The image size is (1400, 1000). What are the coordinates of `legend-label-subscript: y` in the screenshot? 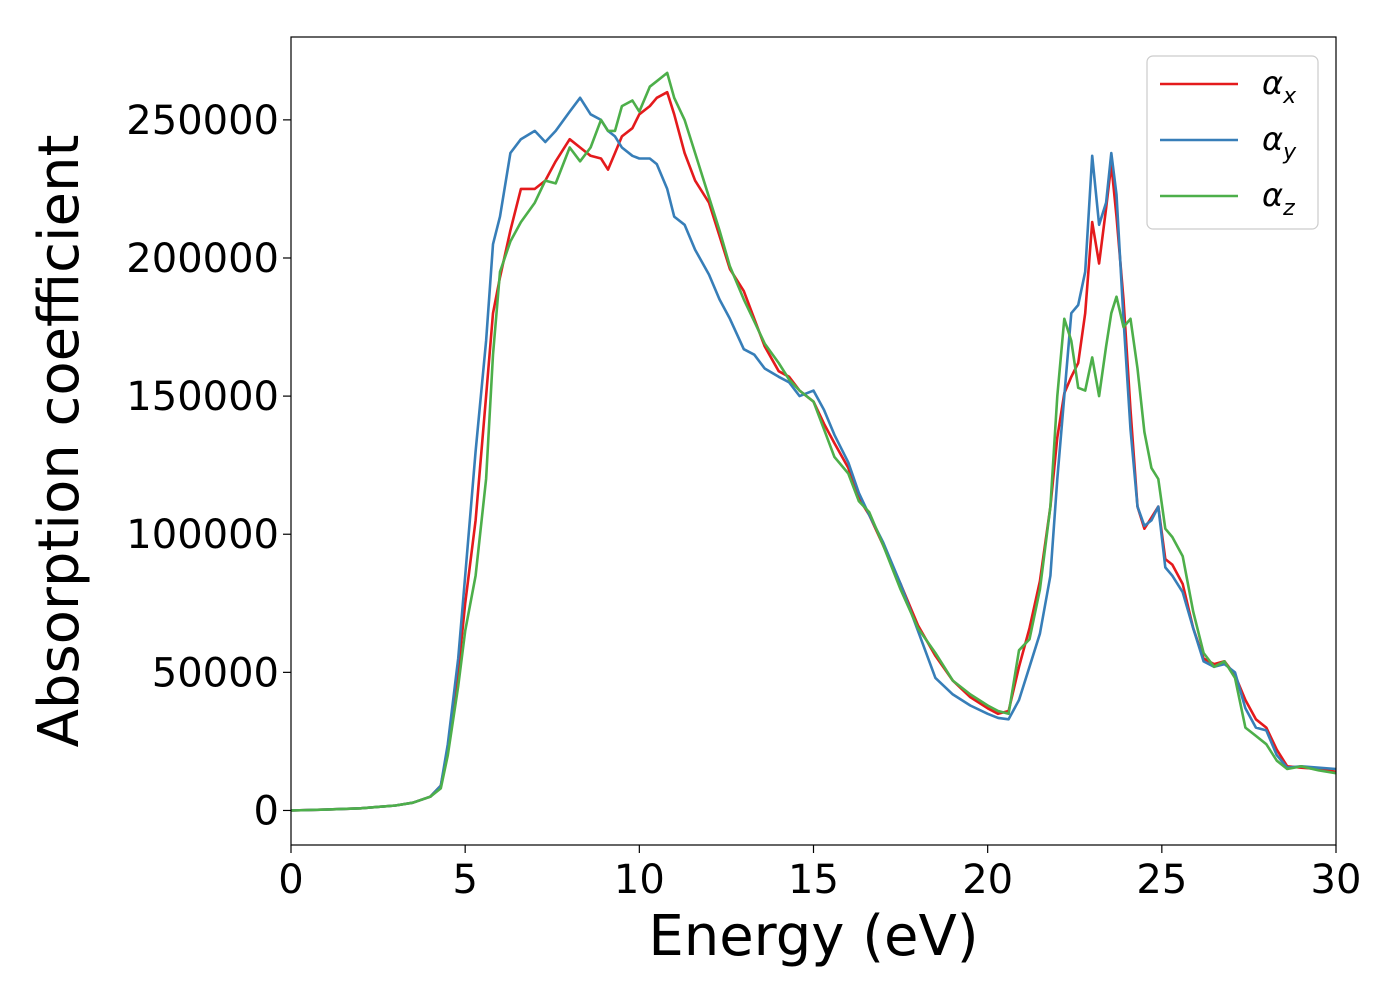 It's located at (1289, 152).